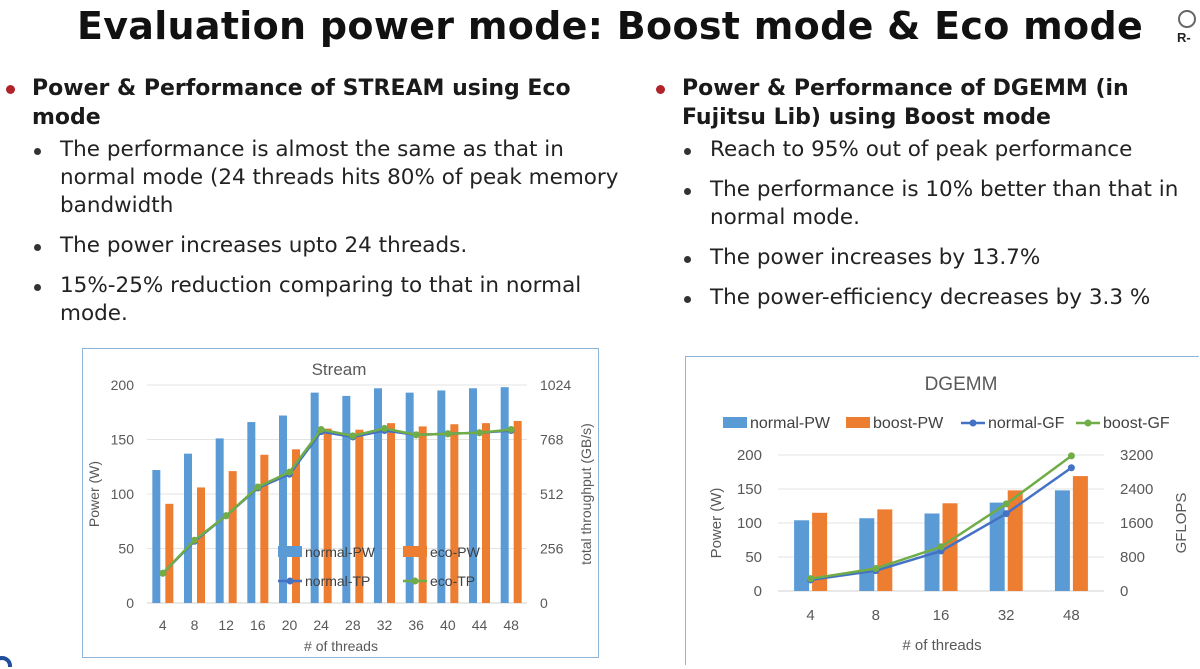 This screenshot has height=669, width=1200. What do you see at coordinates (10, 89) in the screenshot?
I see `bullet-dot-icon` at bounding box center [10, 89].